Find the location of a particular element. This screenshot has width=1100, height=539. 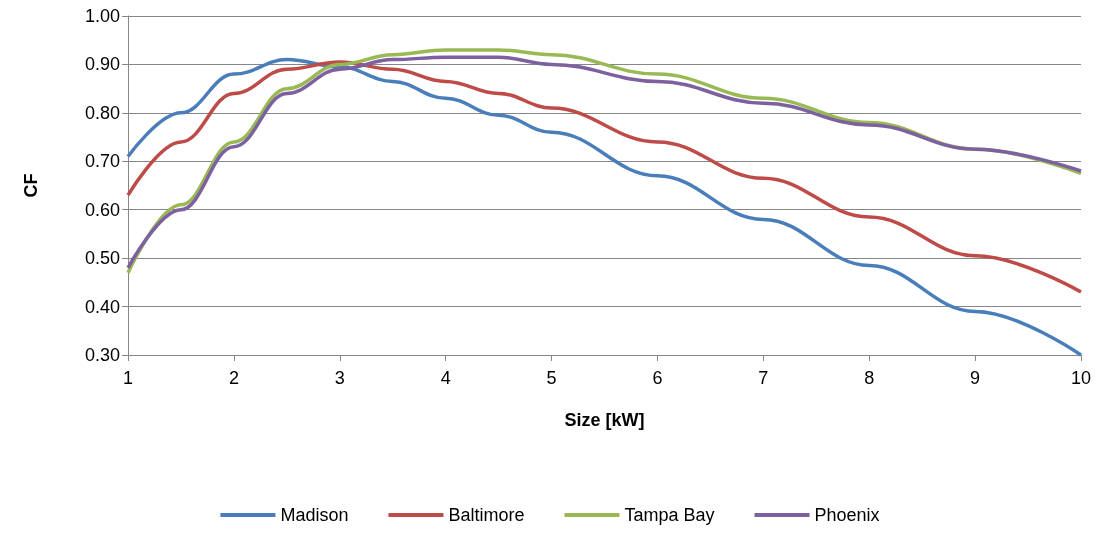

x-tick-label: 4 is located at coordinates (445, 378).